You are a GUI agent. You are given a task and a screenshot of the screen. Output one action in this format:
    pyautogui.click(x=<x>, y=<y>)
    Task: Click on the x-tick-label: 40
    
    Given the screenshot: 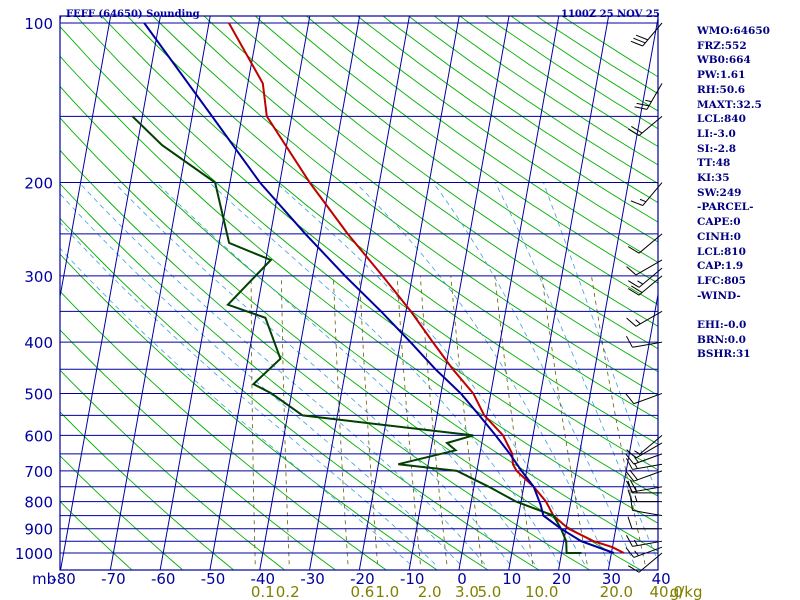 What is the action you would take?
    pyautogui.click(x=661, y=579)
    